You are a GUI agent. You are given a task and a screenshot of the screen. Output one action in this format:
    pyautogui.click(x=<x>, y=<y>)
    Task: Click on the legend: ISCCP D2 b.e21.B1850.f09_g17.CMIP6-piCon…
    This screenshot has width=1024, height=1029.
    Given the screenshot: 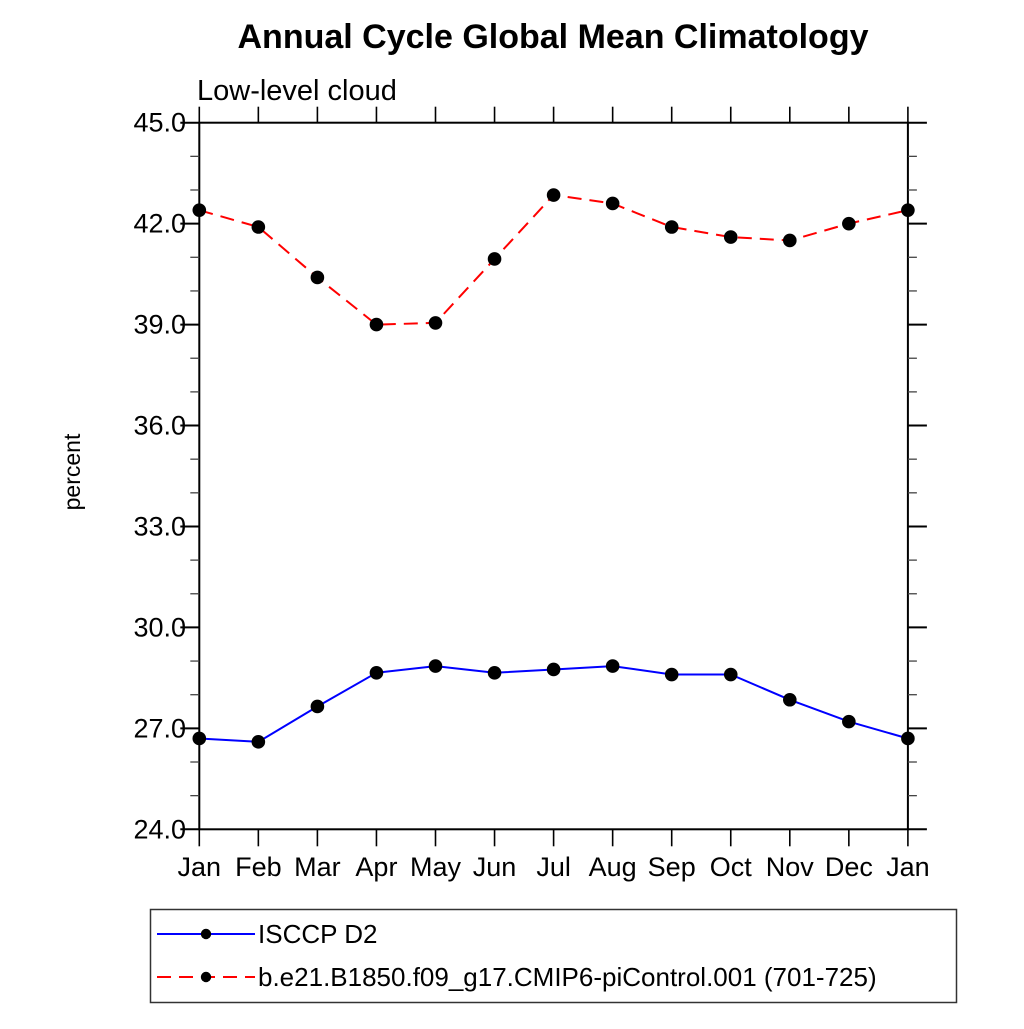 What is the action you would take?
    pyautogui.click(x=553, y=956)
    